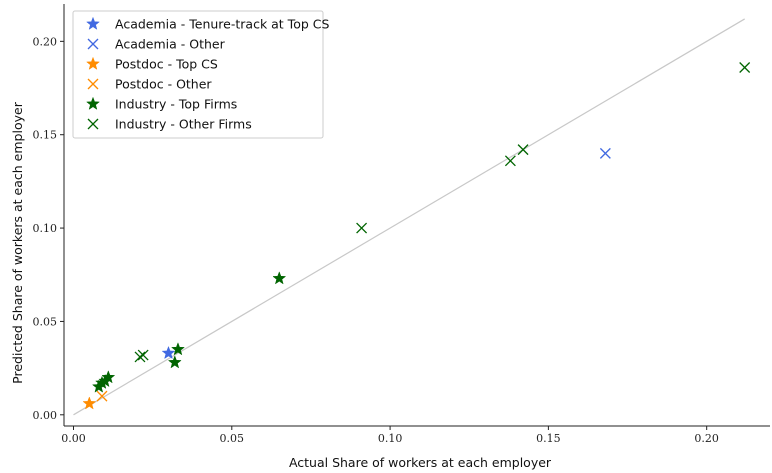  I want to click on y-tick-label: 0.10, so click(45, 228).